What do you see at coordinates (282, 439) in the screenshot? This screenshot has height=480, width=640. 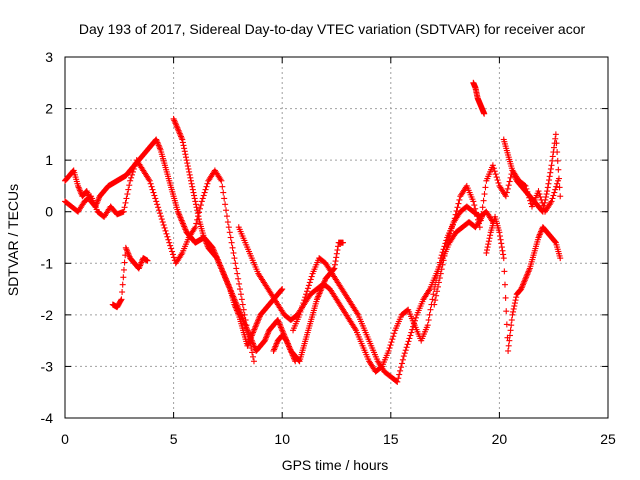 I see `x-tick-label: 10` at bounding box center [282, 439].